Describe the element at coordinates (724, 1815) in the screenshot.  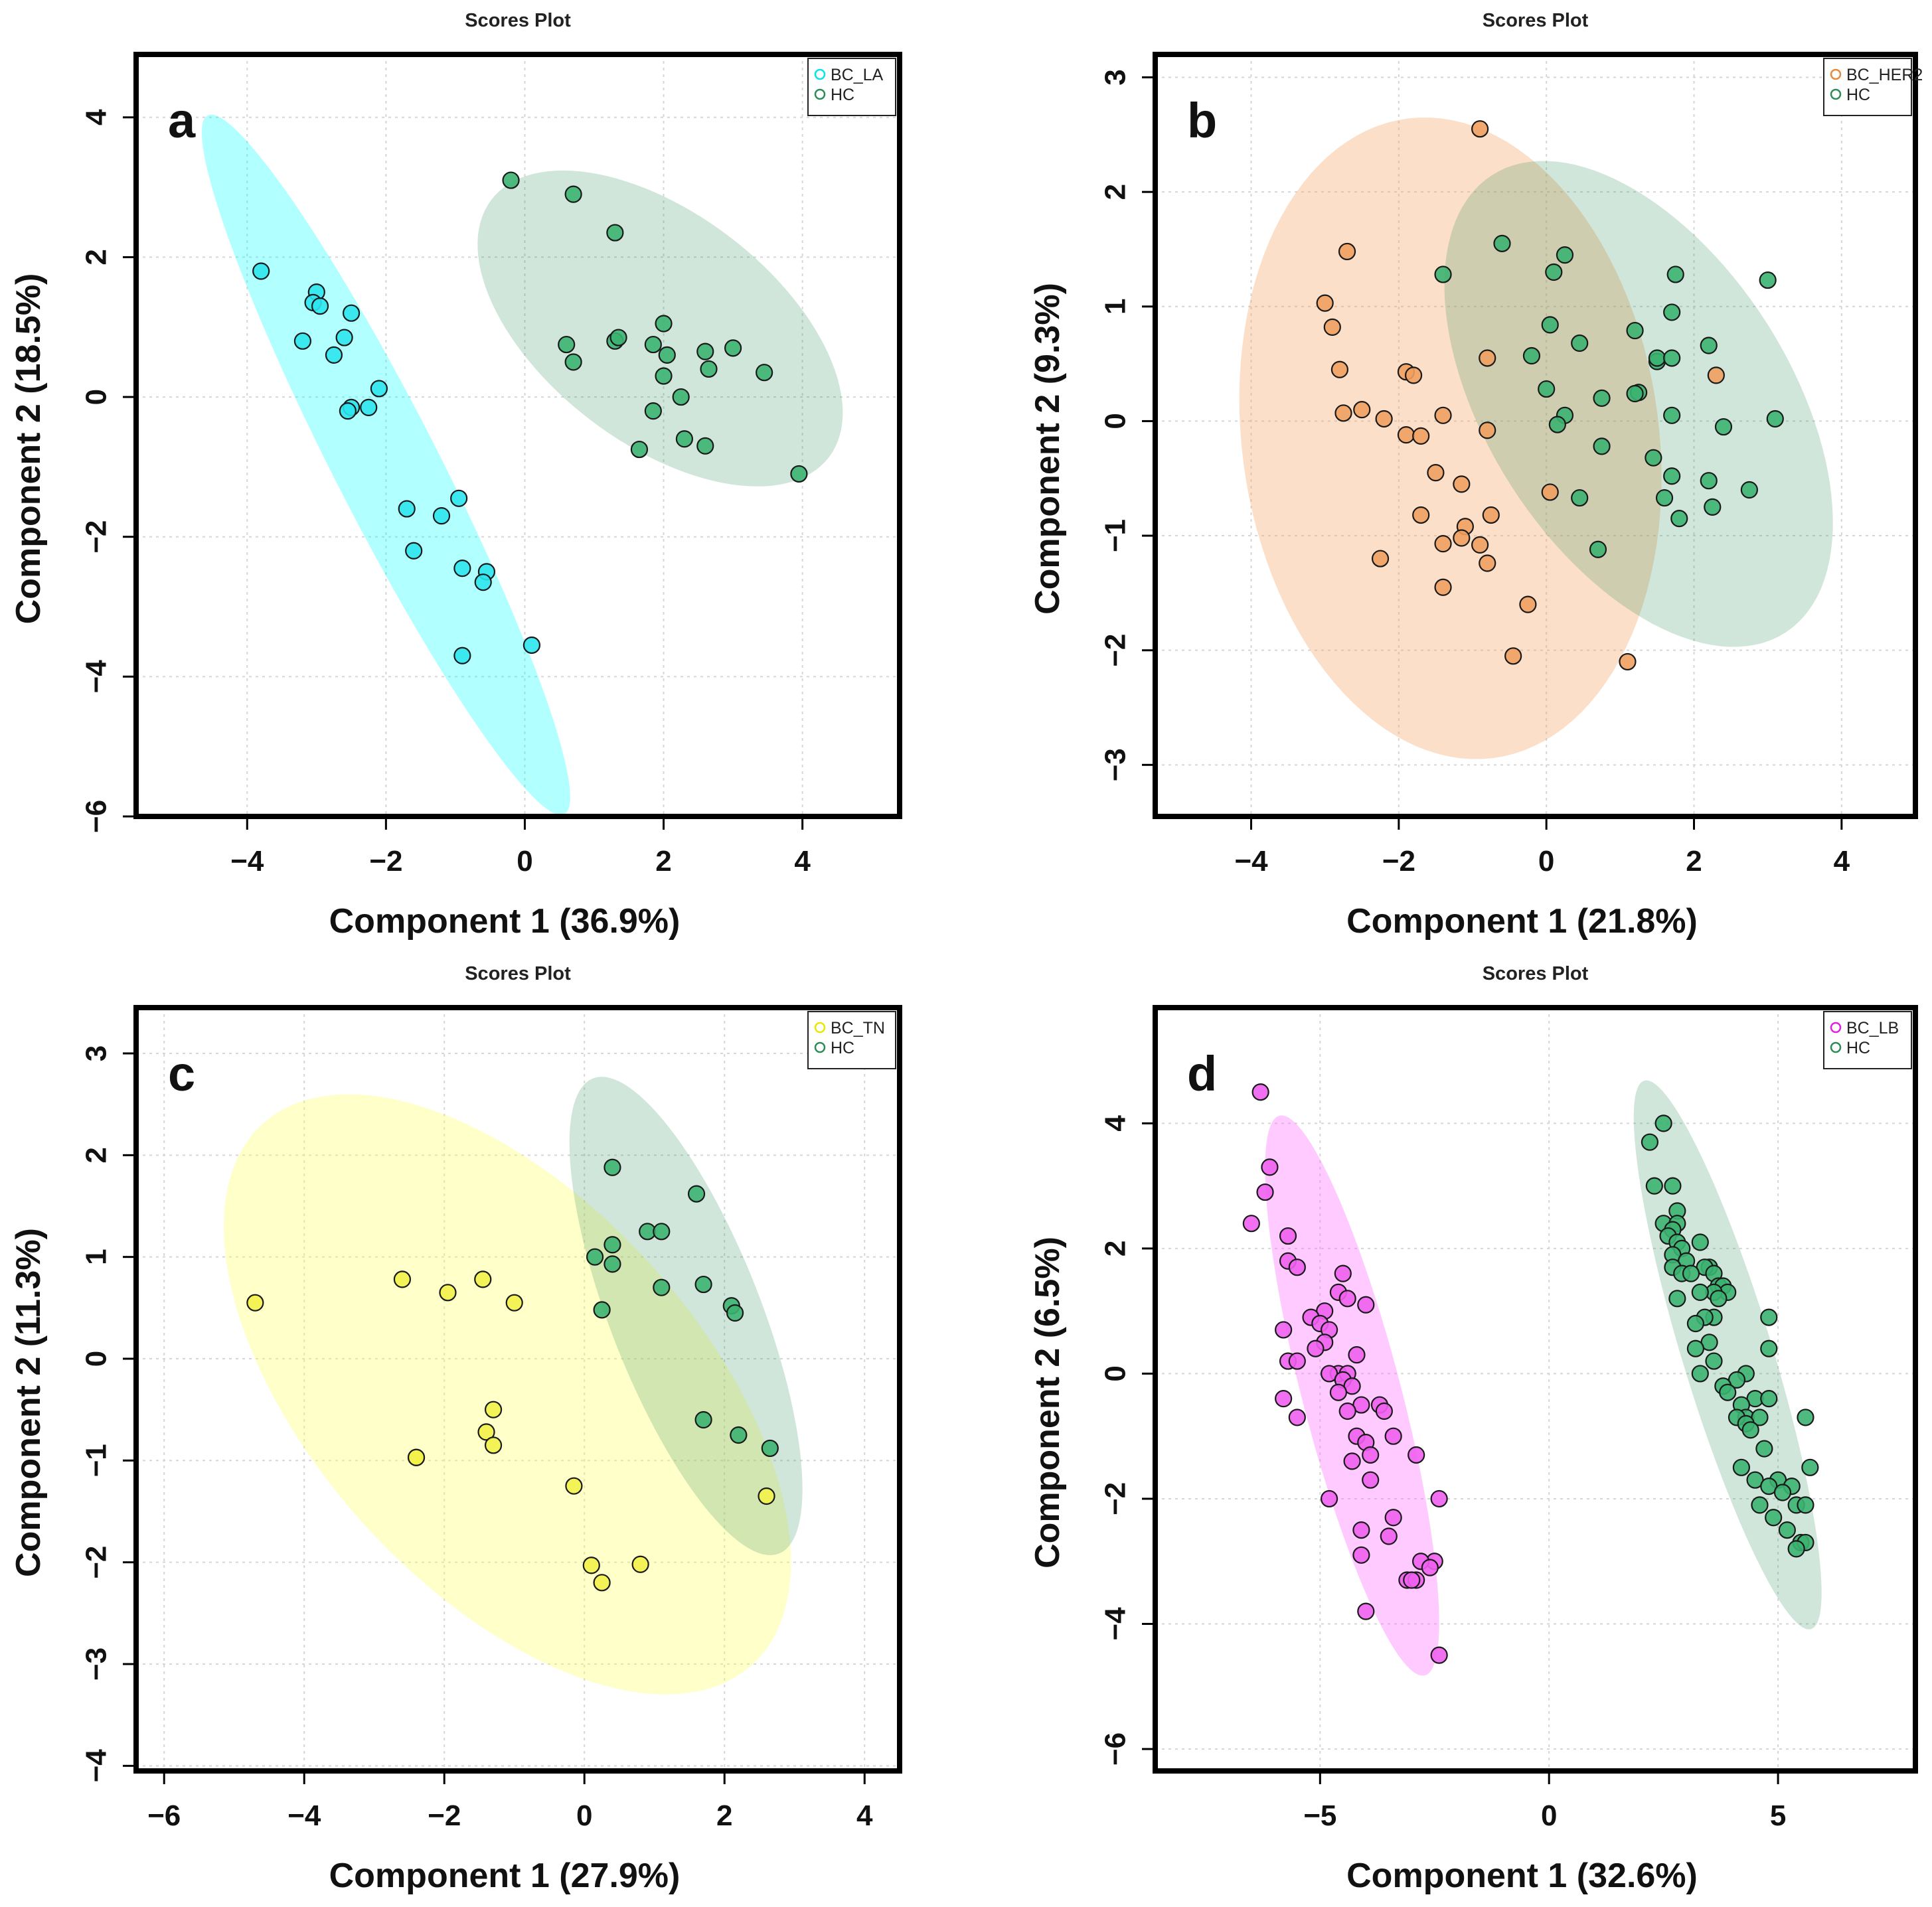
I see `x-tick-label: 2` at that location.